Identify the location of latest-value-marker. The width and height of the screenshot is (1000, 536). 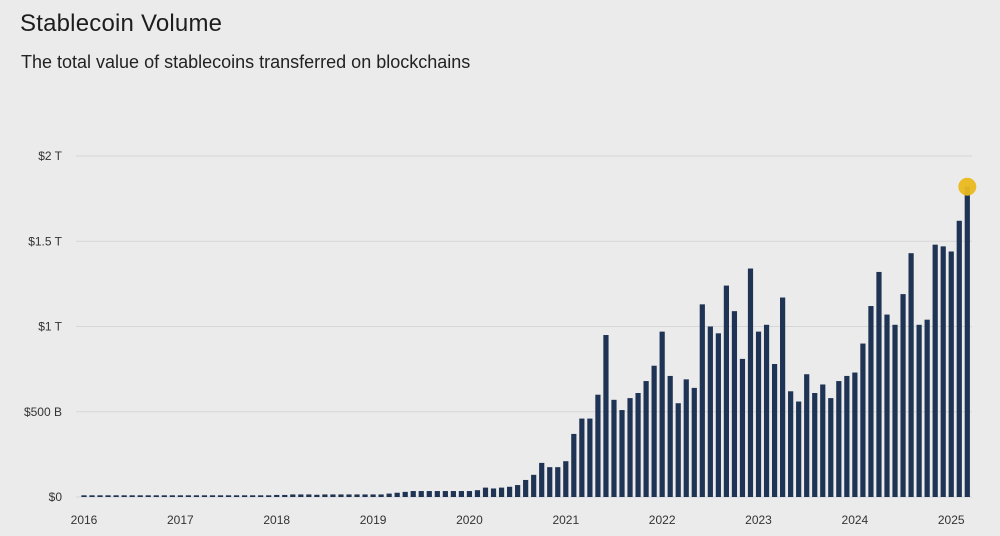
(967, 186).